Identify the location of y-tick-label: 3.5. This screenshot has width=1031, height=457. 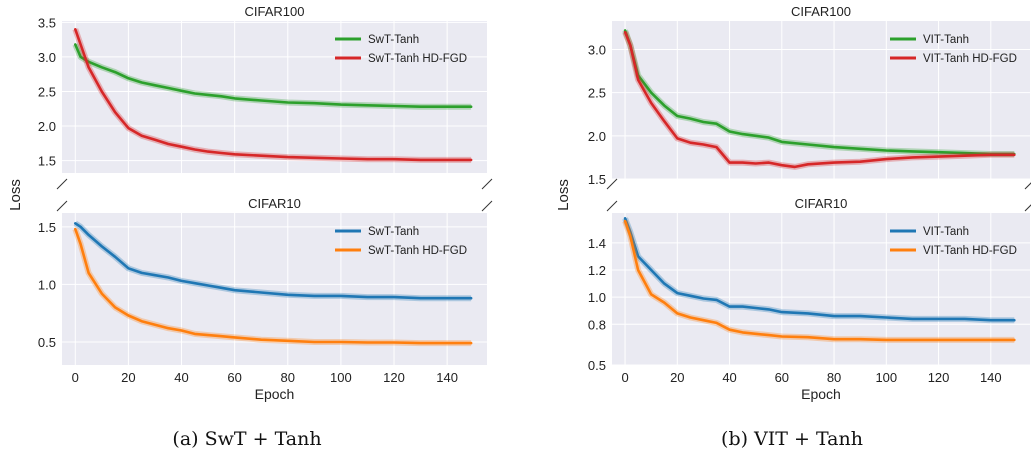
(47, 22).